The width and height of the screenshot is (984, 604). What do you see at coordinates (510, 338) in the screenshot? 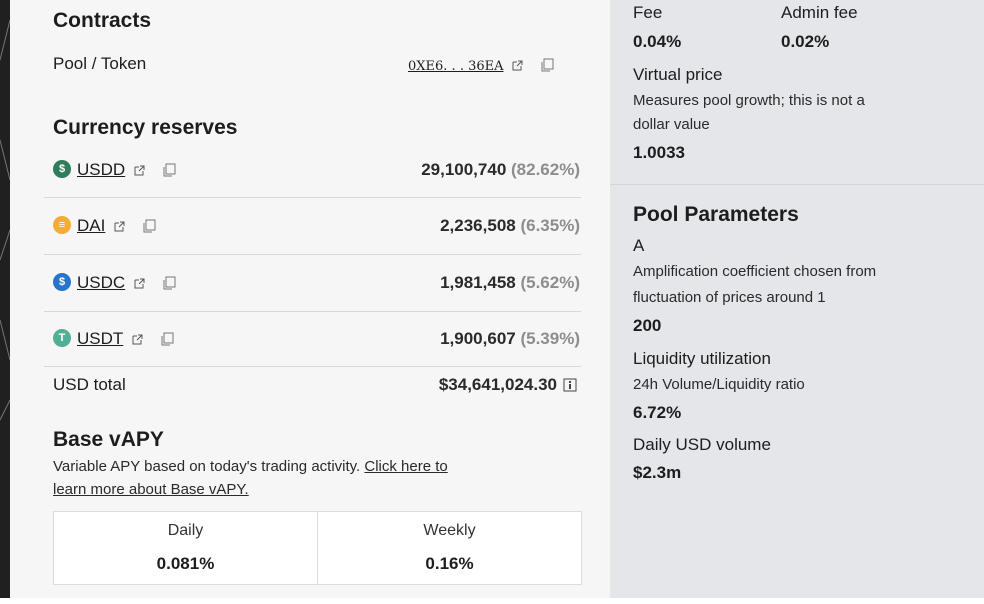
I see `usdt-reserve-value: 1,900,607 (5.39%)` at bounding box center [510, 338].